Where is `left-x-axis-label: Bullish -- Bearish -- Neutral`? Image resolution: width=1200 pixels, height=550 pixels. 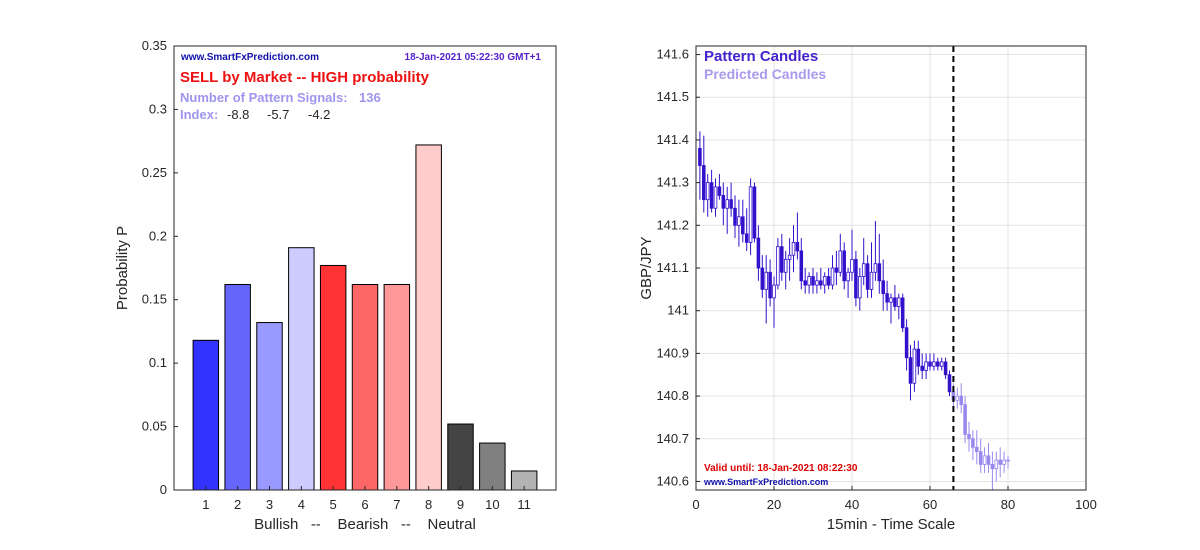 left-x-axis-label: Bullish -- Bearish -- Neutral is located at coordinates (365, 524).